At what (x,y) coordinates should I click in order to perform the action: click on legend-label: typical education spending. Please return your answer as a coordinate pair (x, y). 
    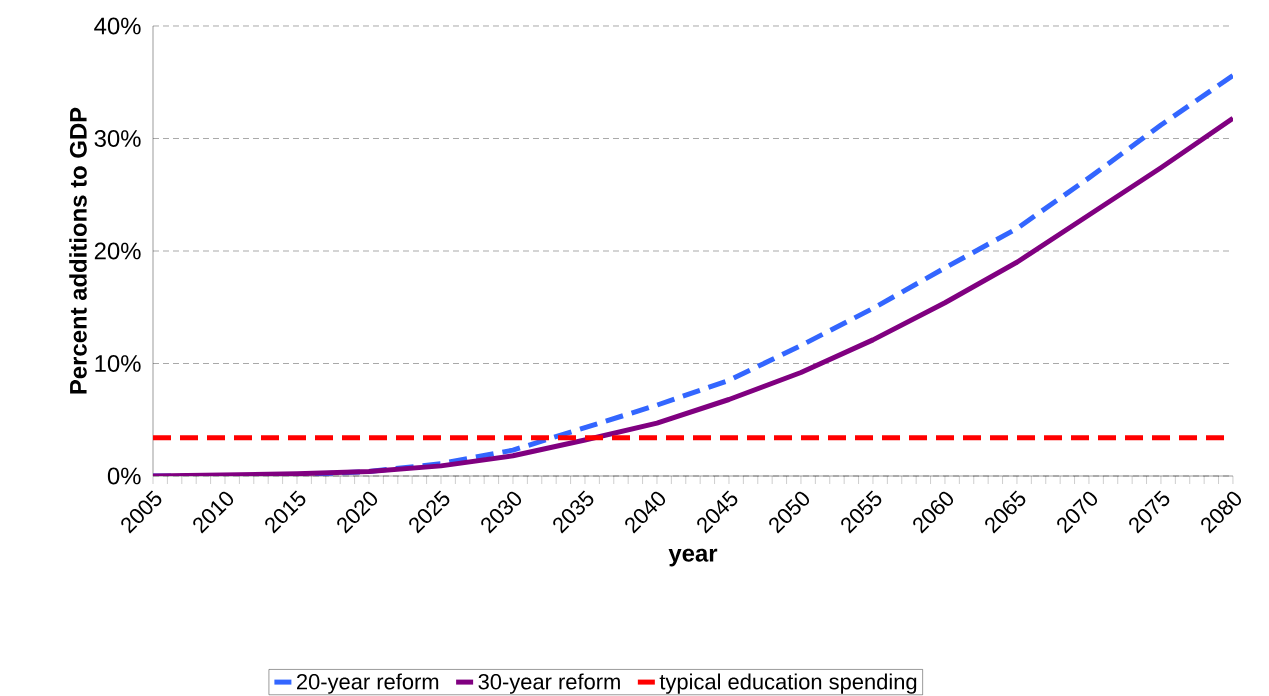
    Looking at the image, I should click on (788, 683).